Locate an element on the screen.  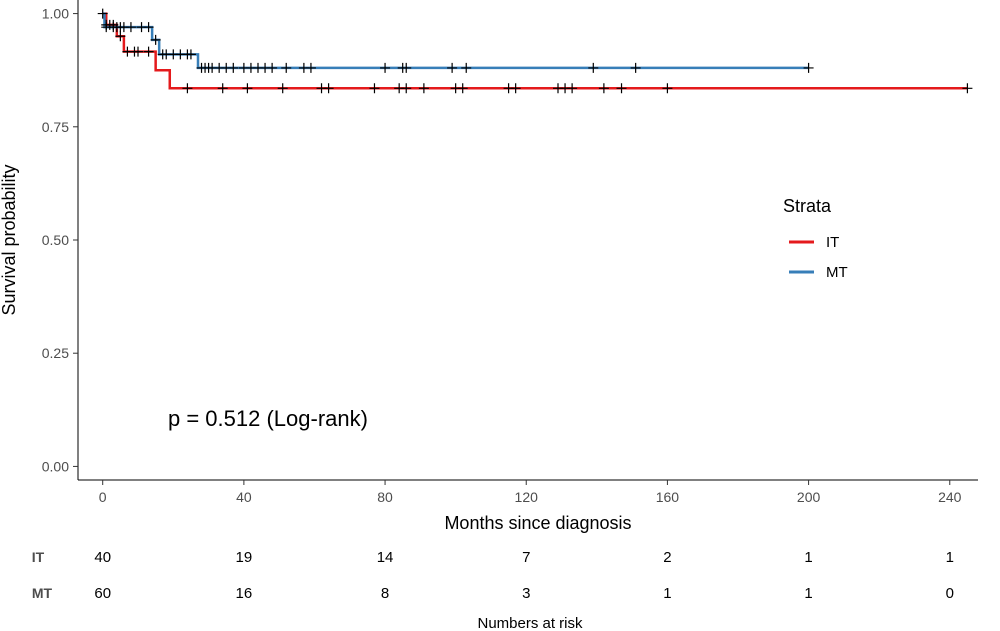
legend-label-it: IT is located at coordinates (832, 242).